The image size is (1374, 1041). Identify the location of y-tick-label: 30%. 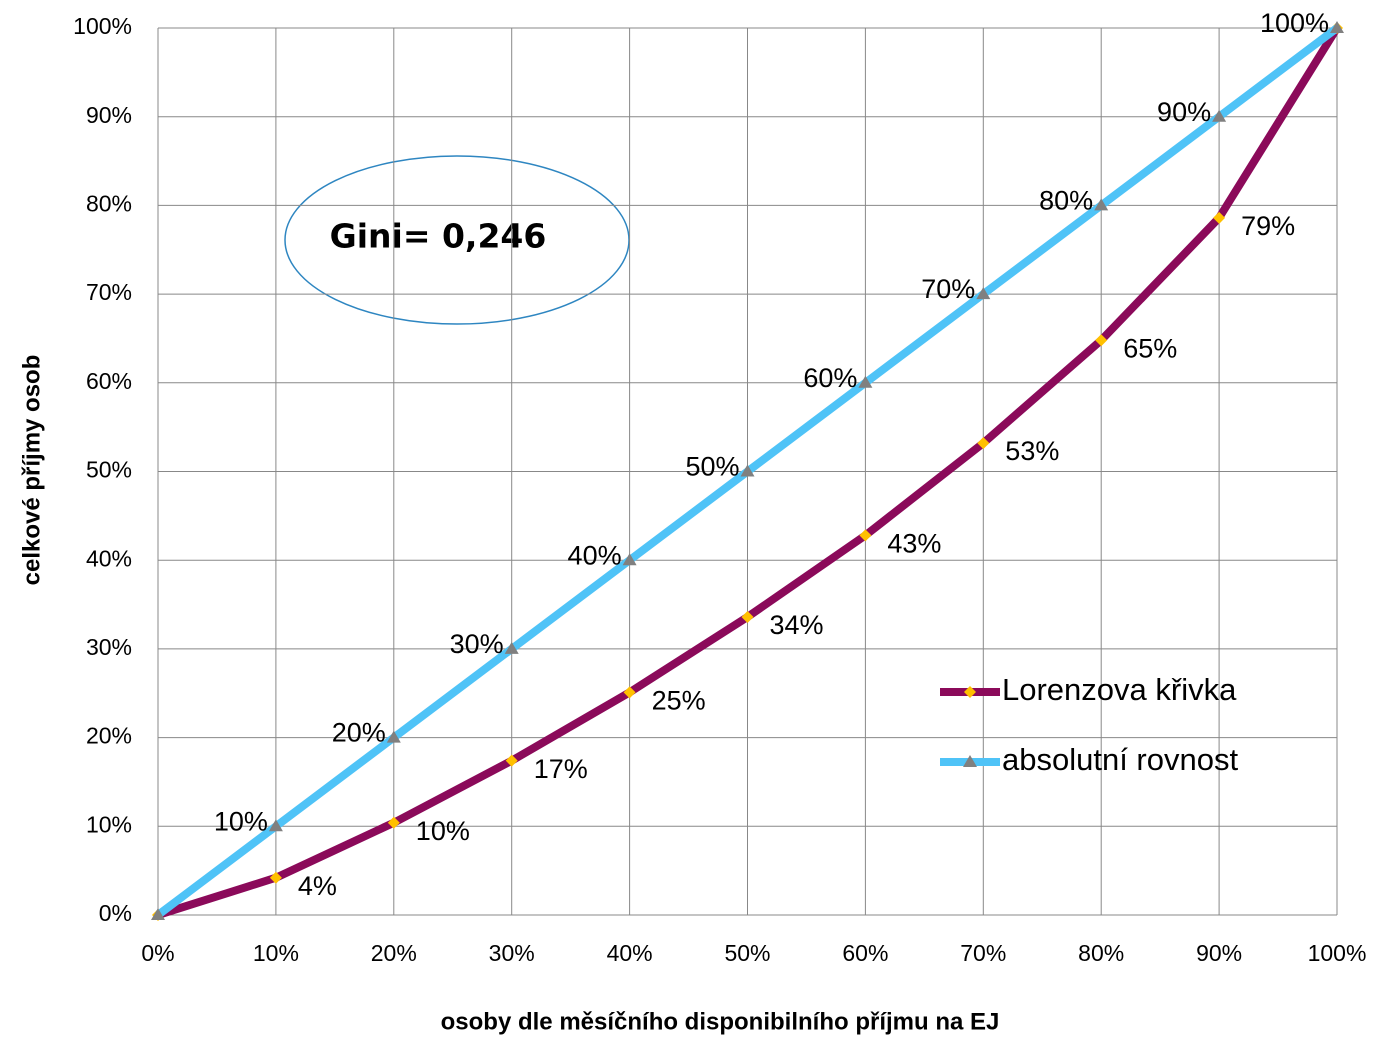
(109, 647).